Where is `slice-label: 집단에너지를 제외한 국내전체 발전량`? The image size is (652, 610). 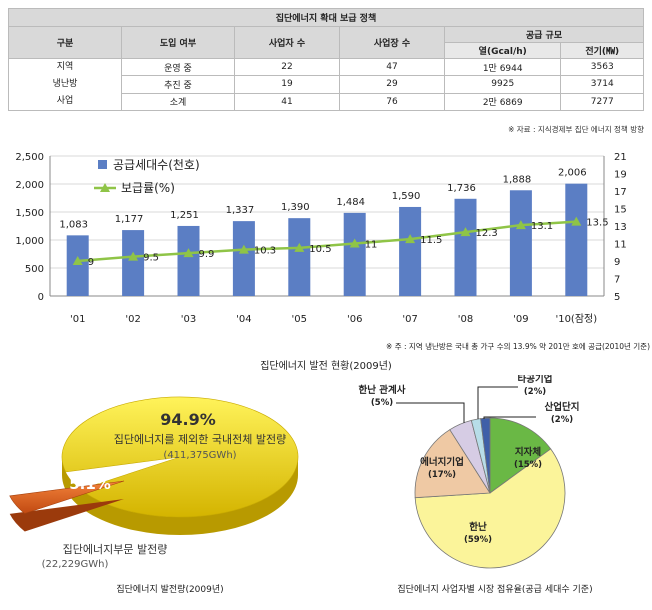 slice-label: 집단에너지를 제외한 국내전체 발전량 is located at coordinates (200, 439).